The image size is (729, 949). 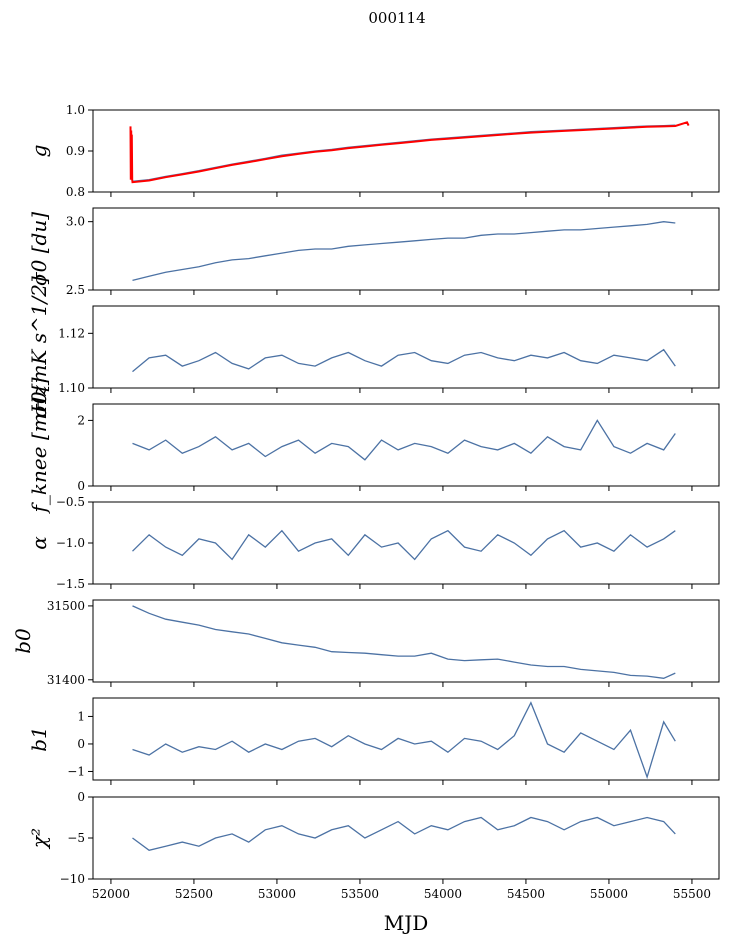 I want to click on series-line-g, so click(x=404, y=153).